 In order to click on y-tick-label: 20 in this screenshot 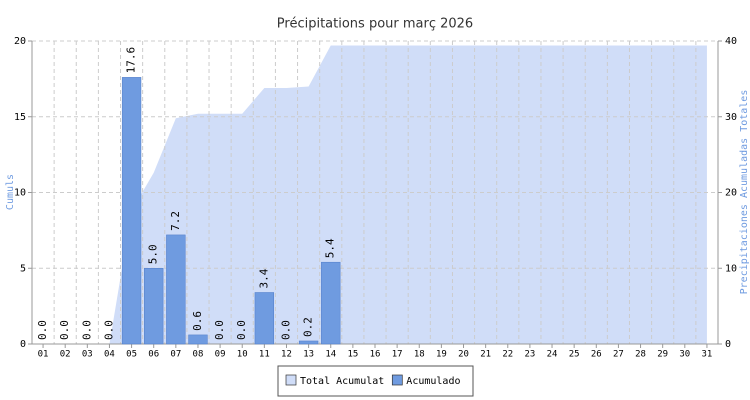, I will do `click(20, 41)`.